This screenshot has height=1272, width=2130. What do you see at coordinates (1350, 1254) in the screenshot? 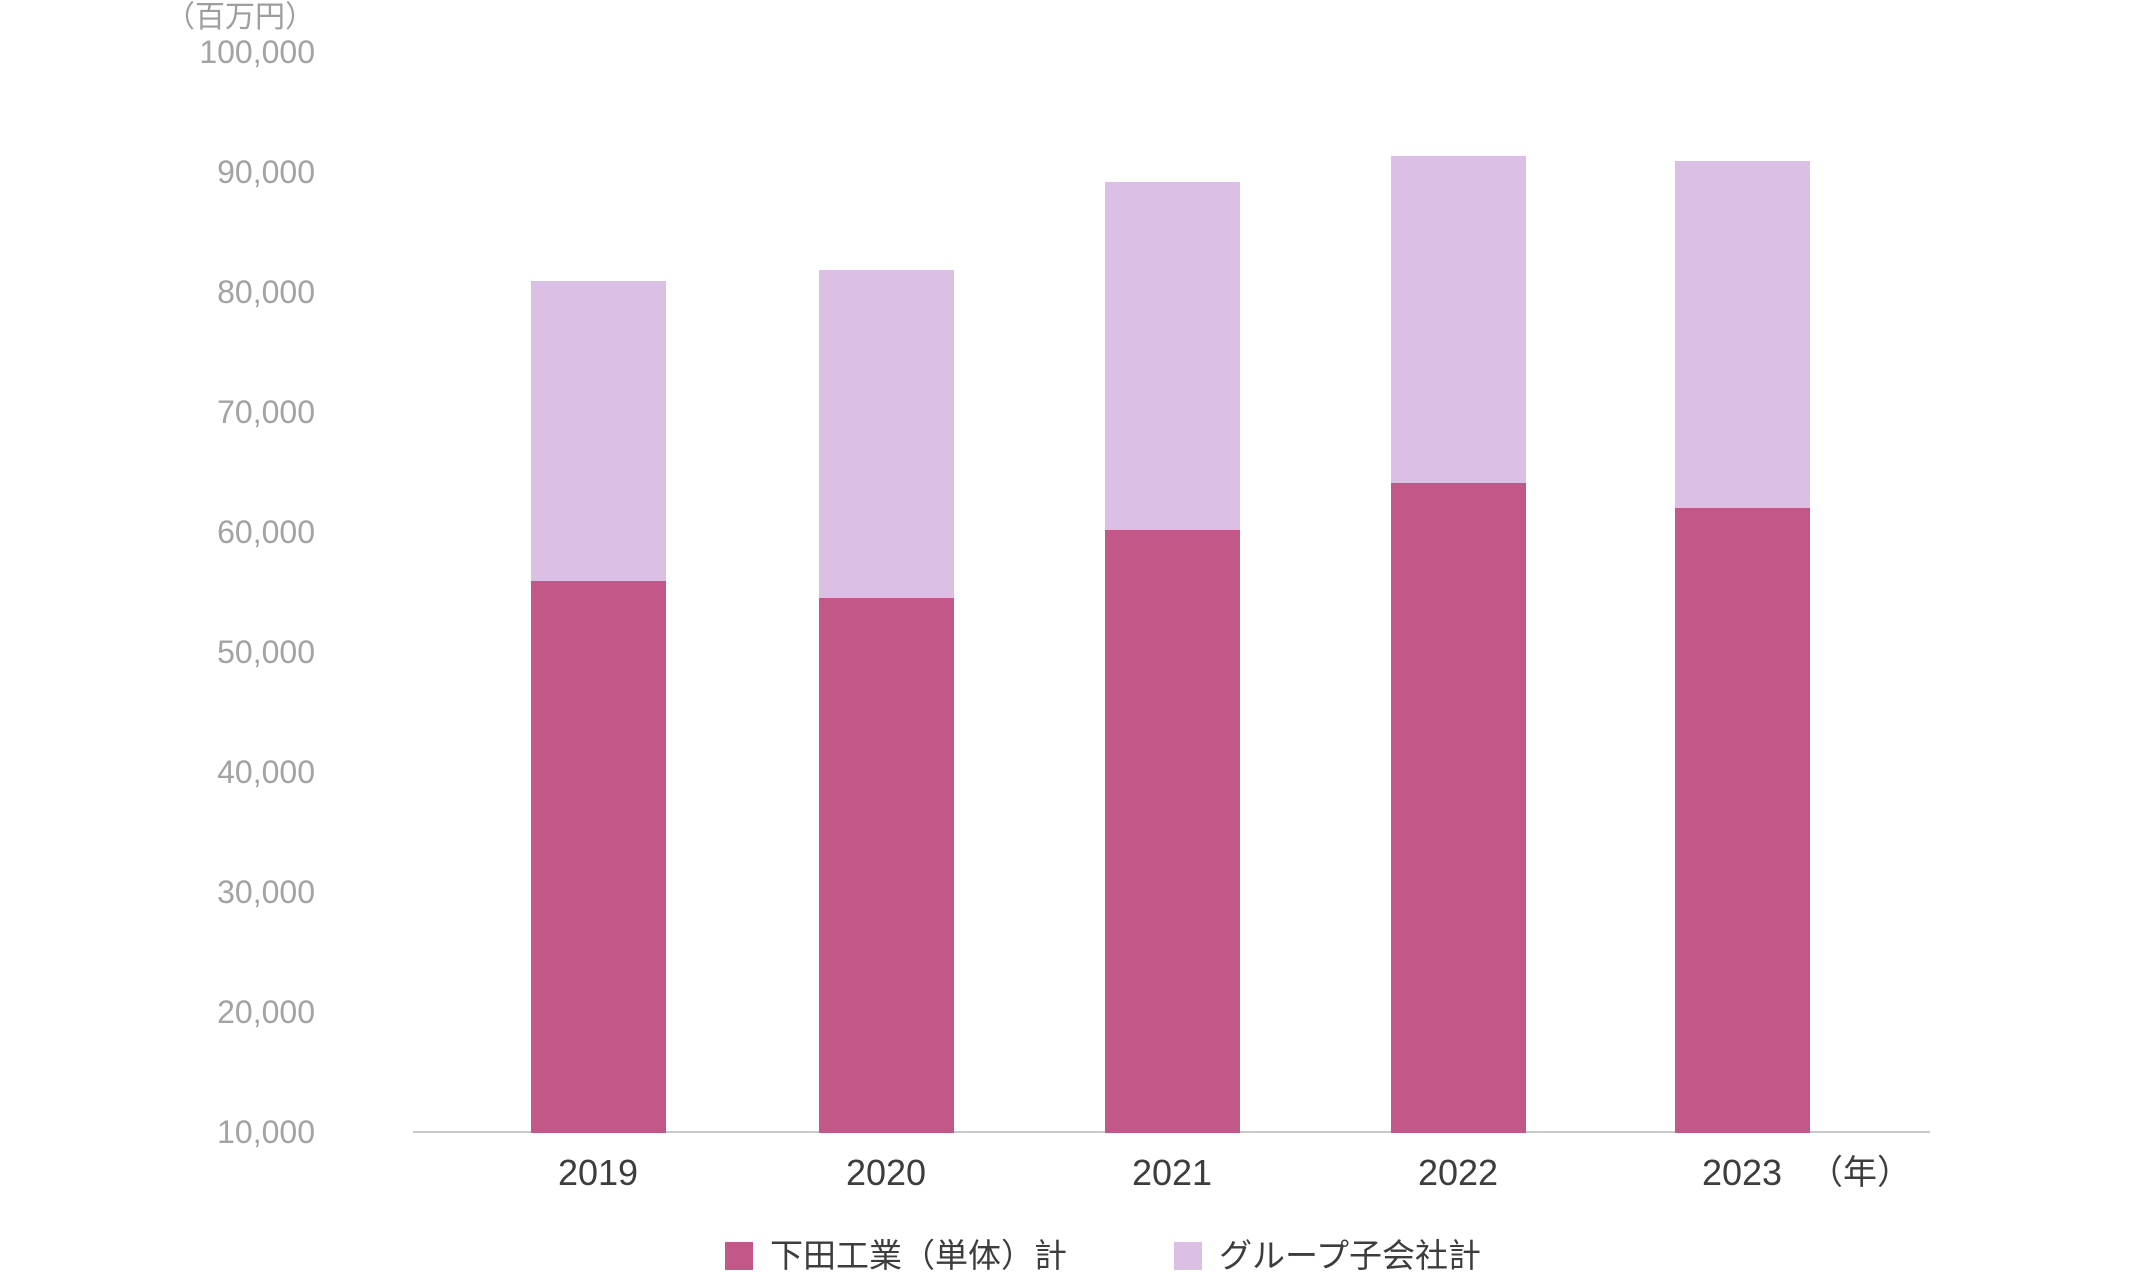
I see `legend-label: グループ子会社計` at bounding box center [1350, 1254].